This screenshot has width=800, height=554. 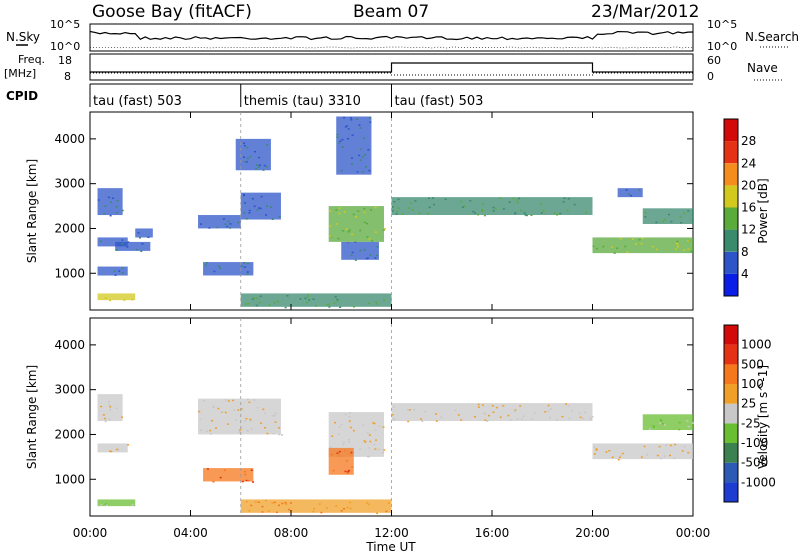 What do you see at coordinates (763, 417) in the screenshot?
I see `velocity-cbar-label: Velocity [m s^-1]` at bounding box center [763, 417].